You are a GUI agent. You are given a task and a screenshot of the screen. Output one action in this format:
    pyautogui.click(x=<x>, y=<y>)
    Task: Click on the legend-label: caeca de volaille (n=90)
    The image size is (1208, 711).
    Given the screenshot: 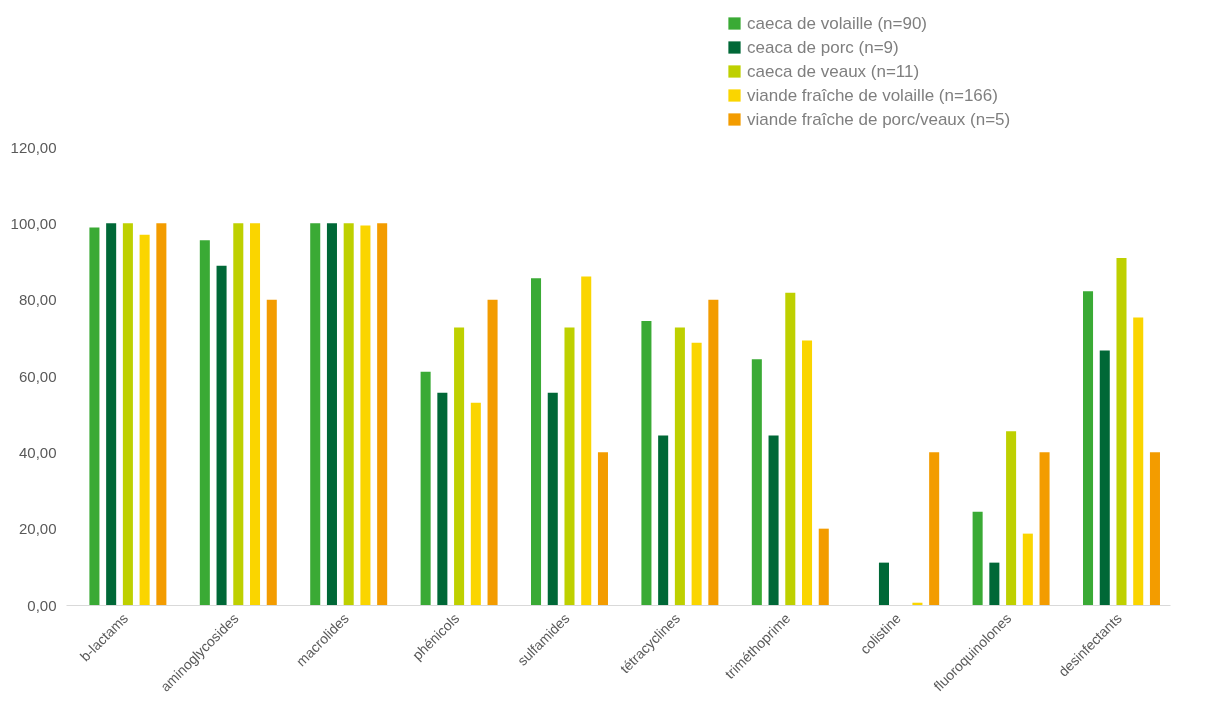 What is the action you would take?
    pyautogui.click(x=837, y=23)
    